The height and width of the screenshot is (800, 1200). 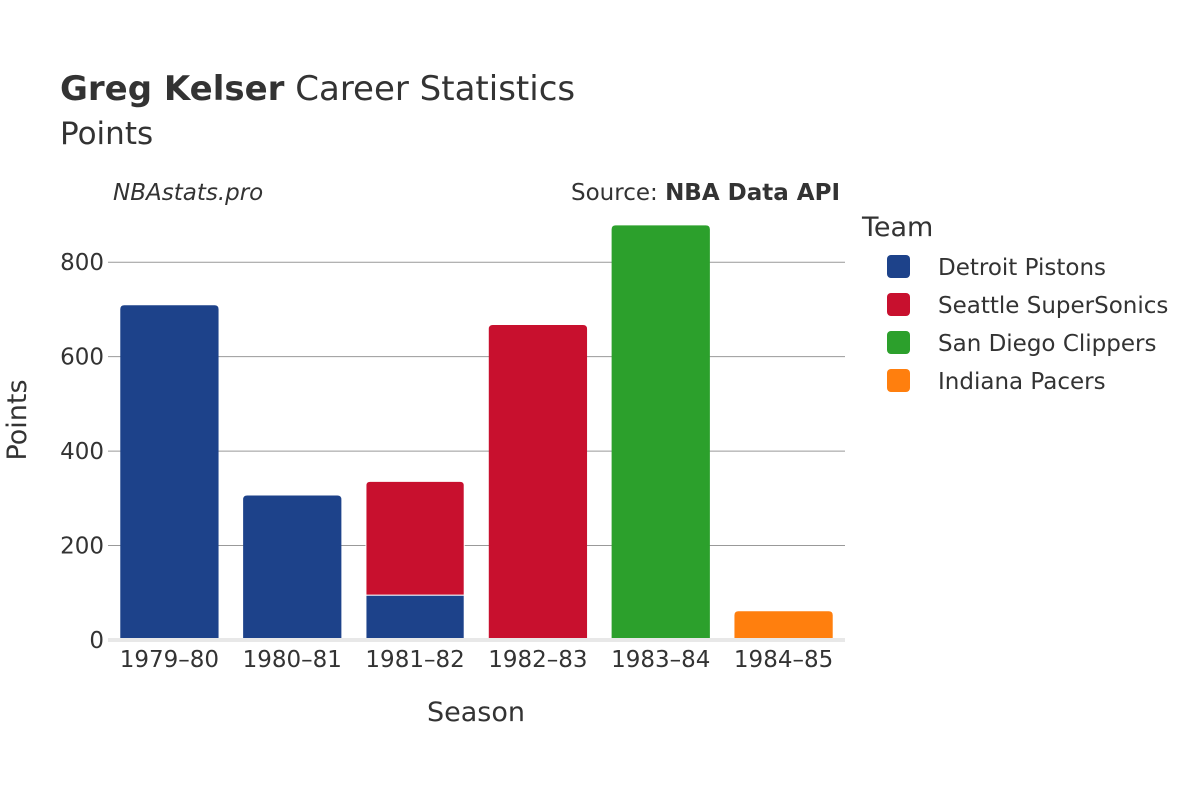 What do you see at coordinates (82, 263) in the screenshot?
I see `y-tick-label: 800` at bounding box center [82, 263].